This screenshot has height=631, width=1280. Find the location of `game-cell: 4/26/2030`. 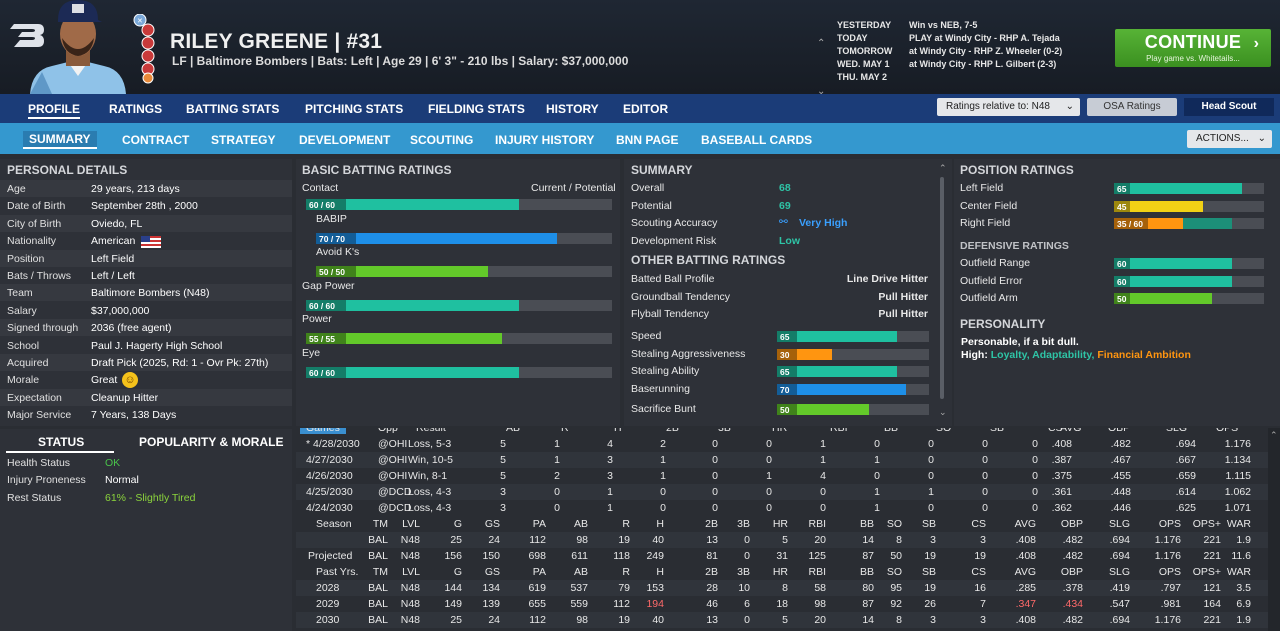

game-cell: 4/26/2030 is located at coordinates (329, 476).